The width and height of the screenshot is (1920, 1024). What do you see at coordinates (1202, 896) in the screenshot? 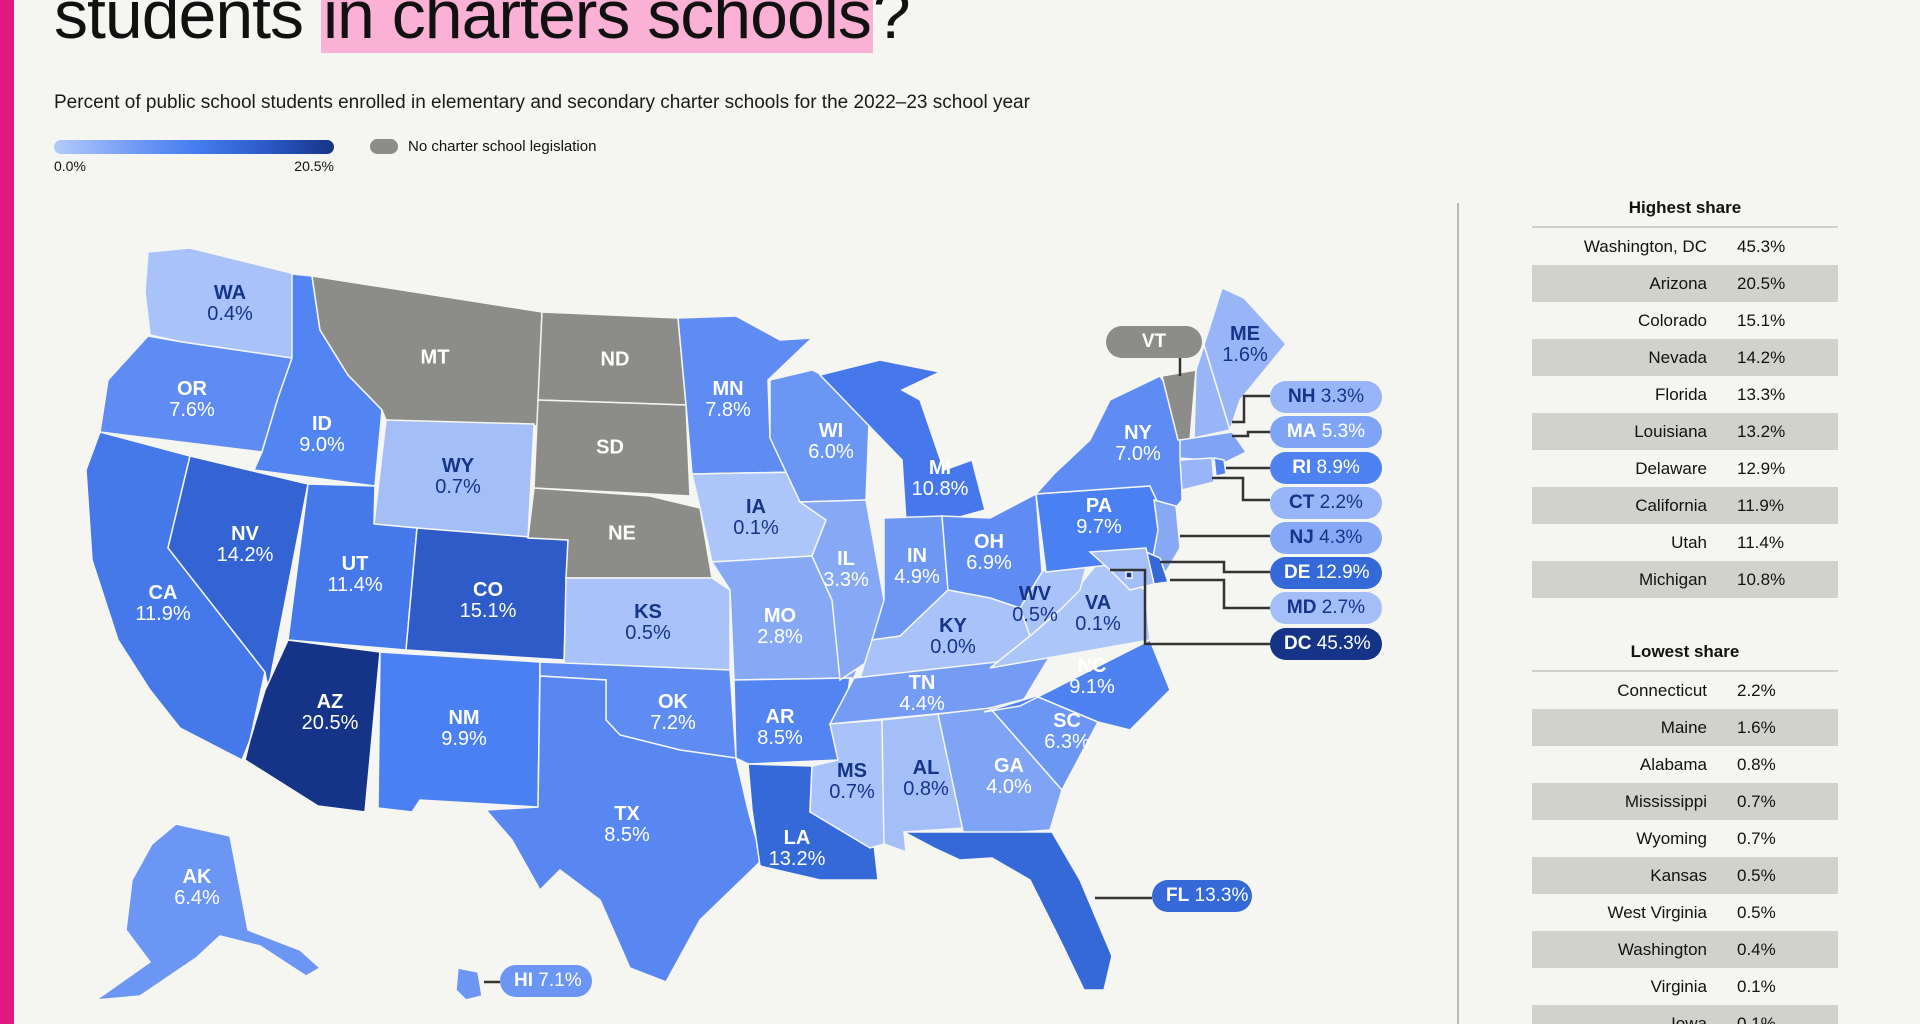
I see `callout-FL: FL 13.3%` at bounding box center [1202, 896].